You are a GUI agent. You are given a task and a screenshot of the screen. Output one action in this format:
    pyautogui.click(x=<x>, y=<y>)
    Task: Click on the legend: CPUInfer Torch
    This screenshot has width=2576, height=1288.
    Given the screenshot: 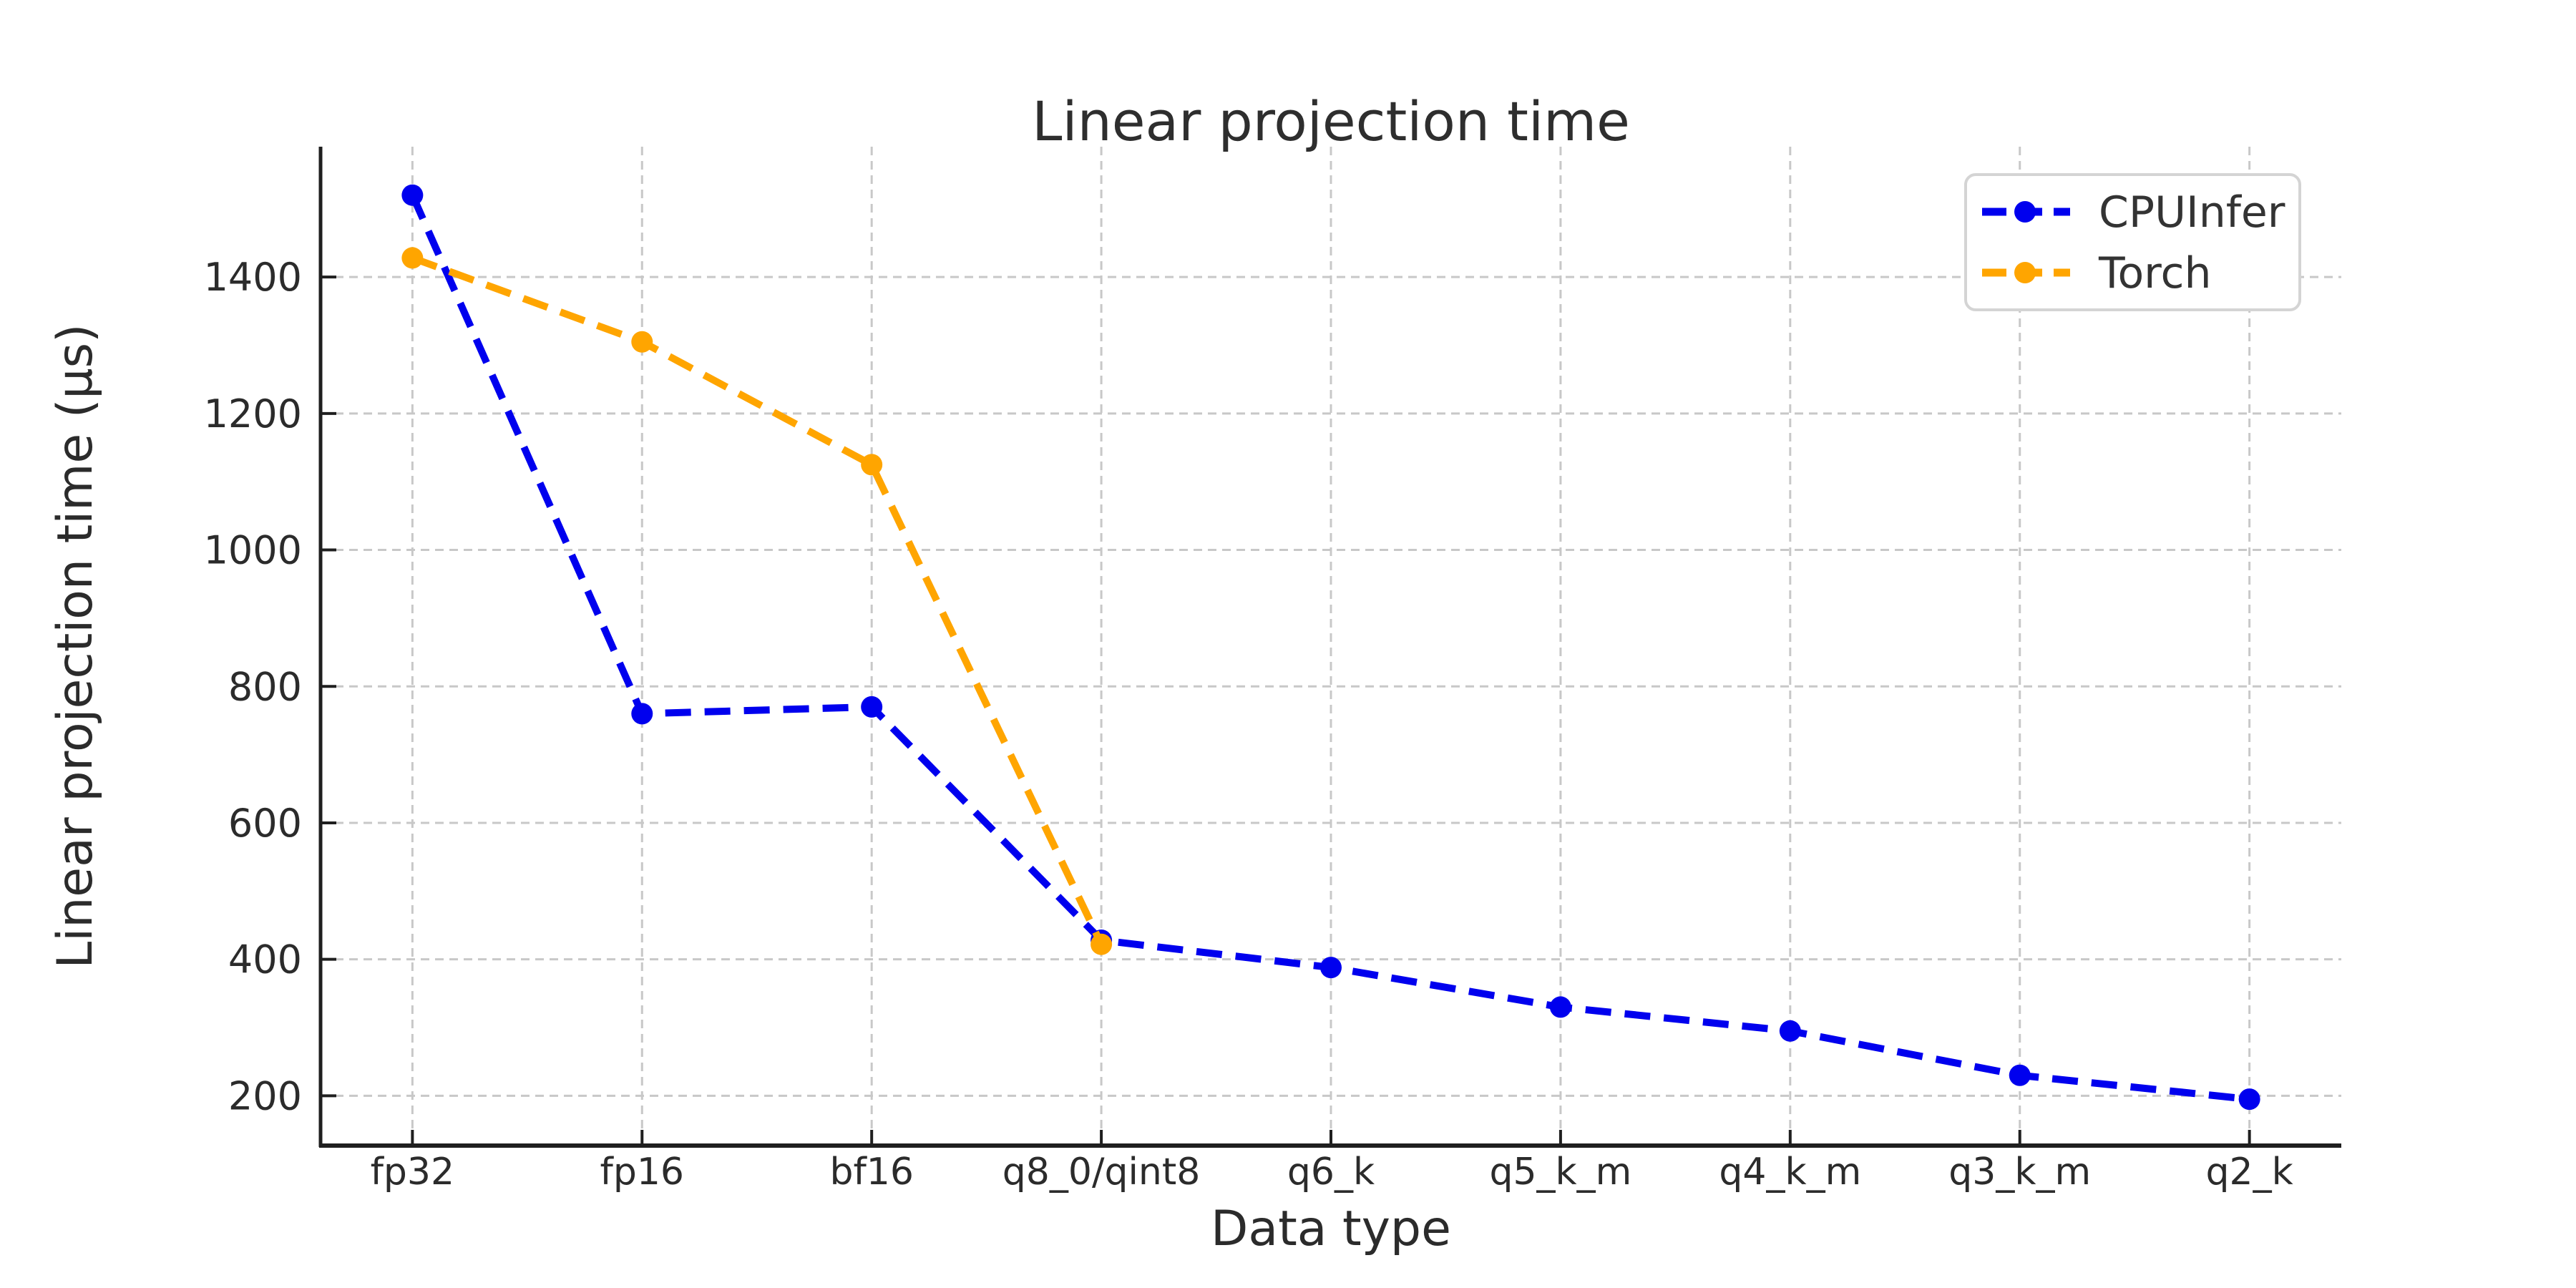 What is the action you would take?
    pyautogui.click(x=2132, y=242)
    